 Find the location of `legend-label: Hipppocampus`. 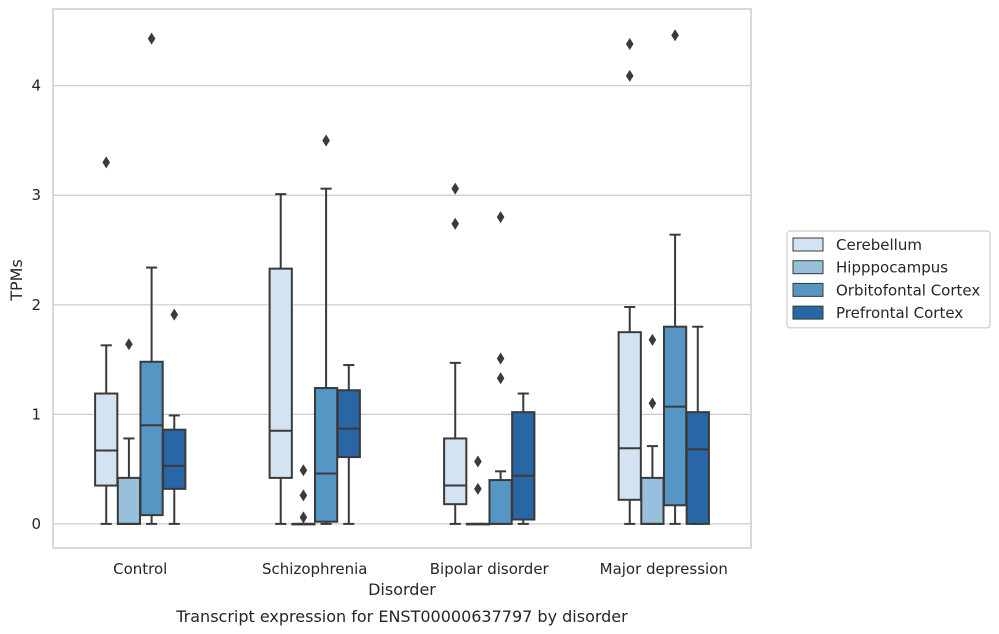

legend-label: Hipppocampus is located at coordinates (892, 268).